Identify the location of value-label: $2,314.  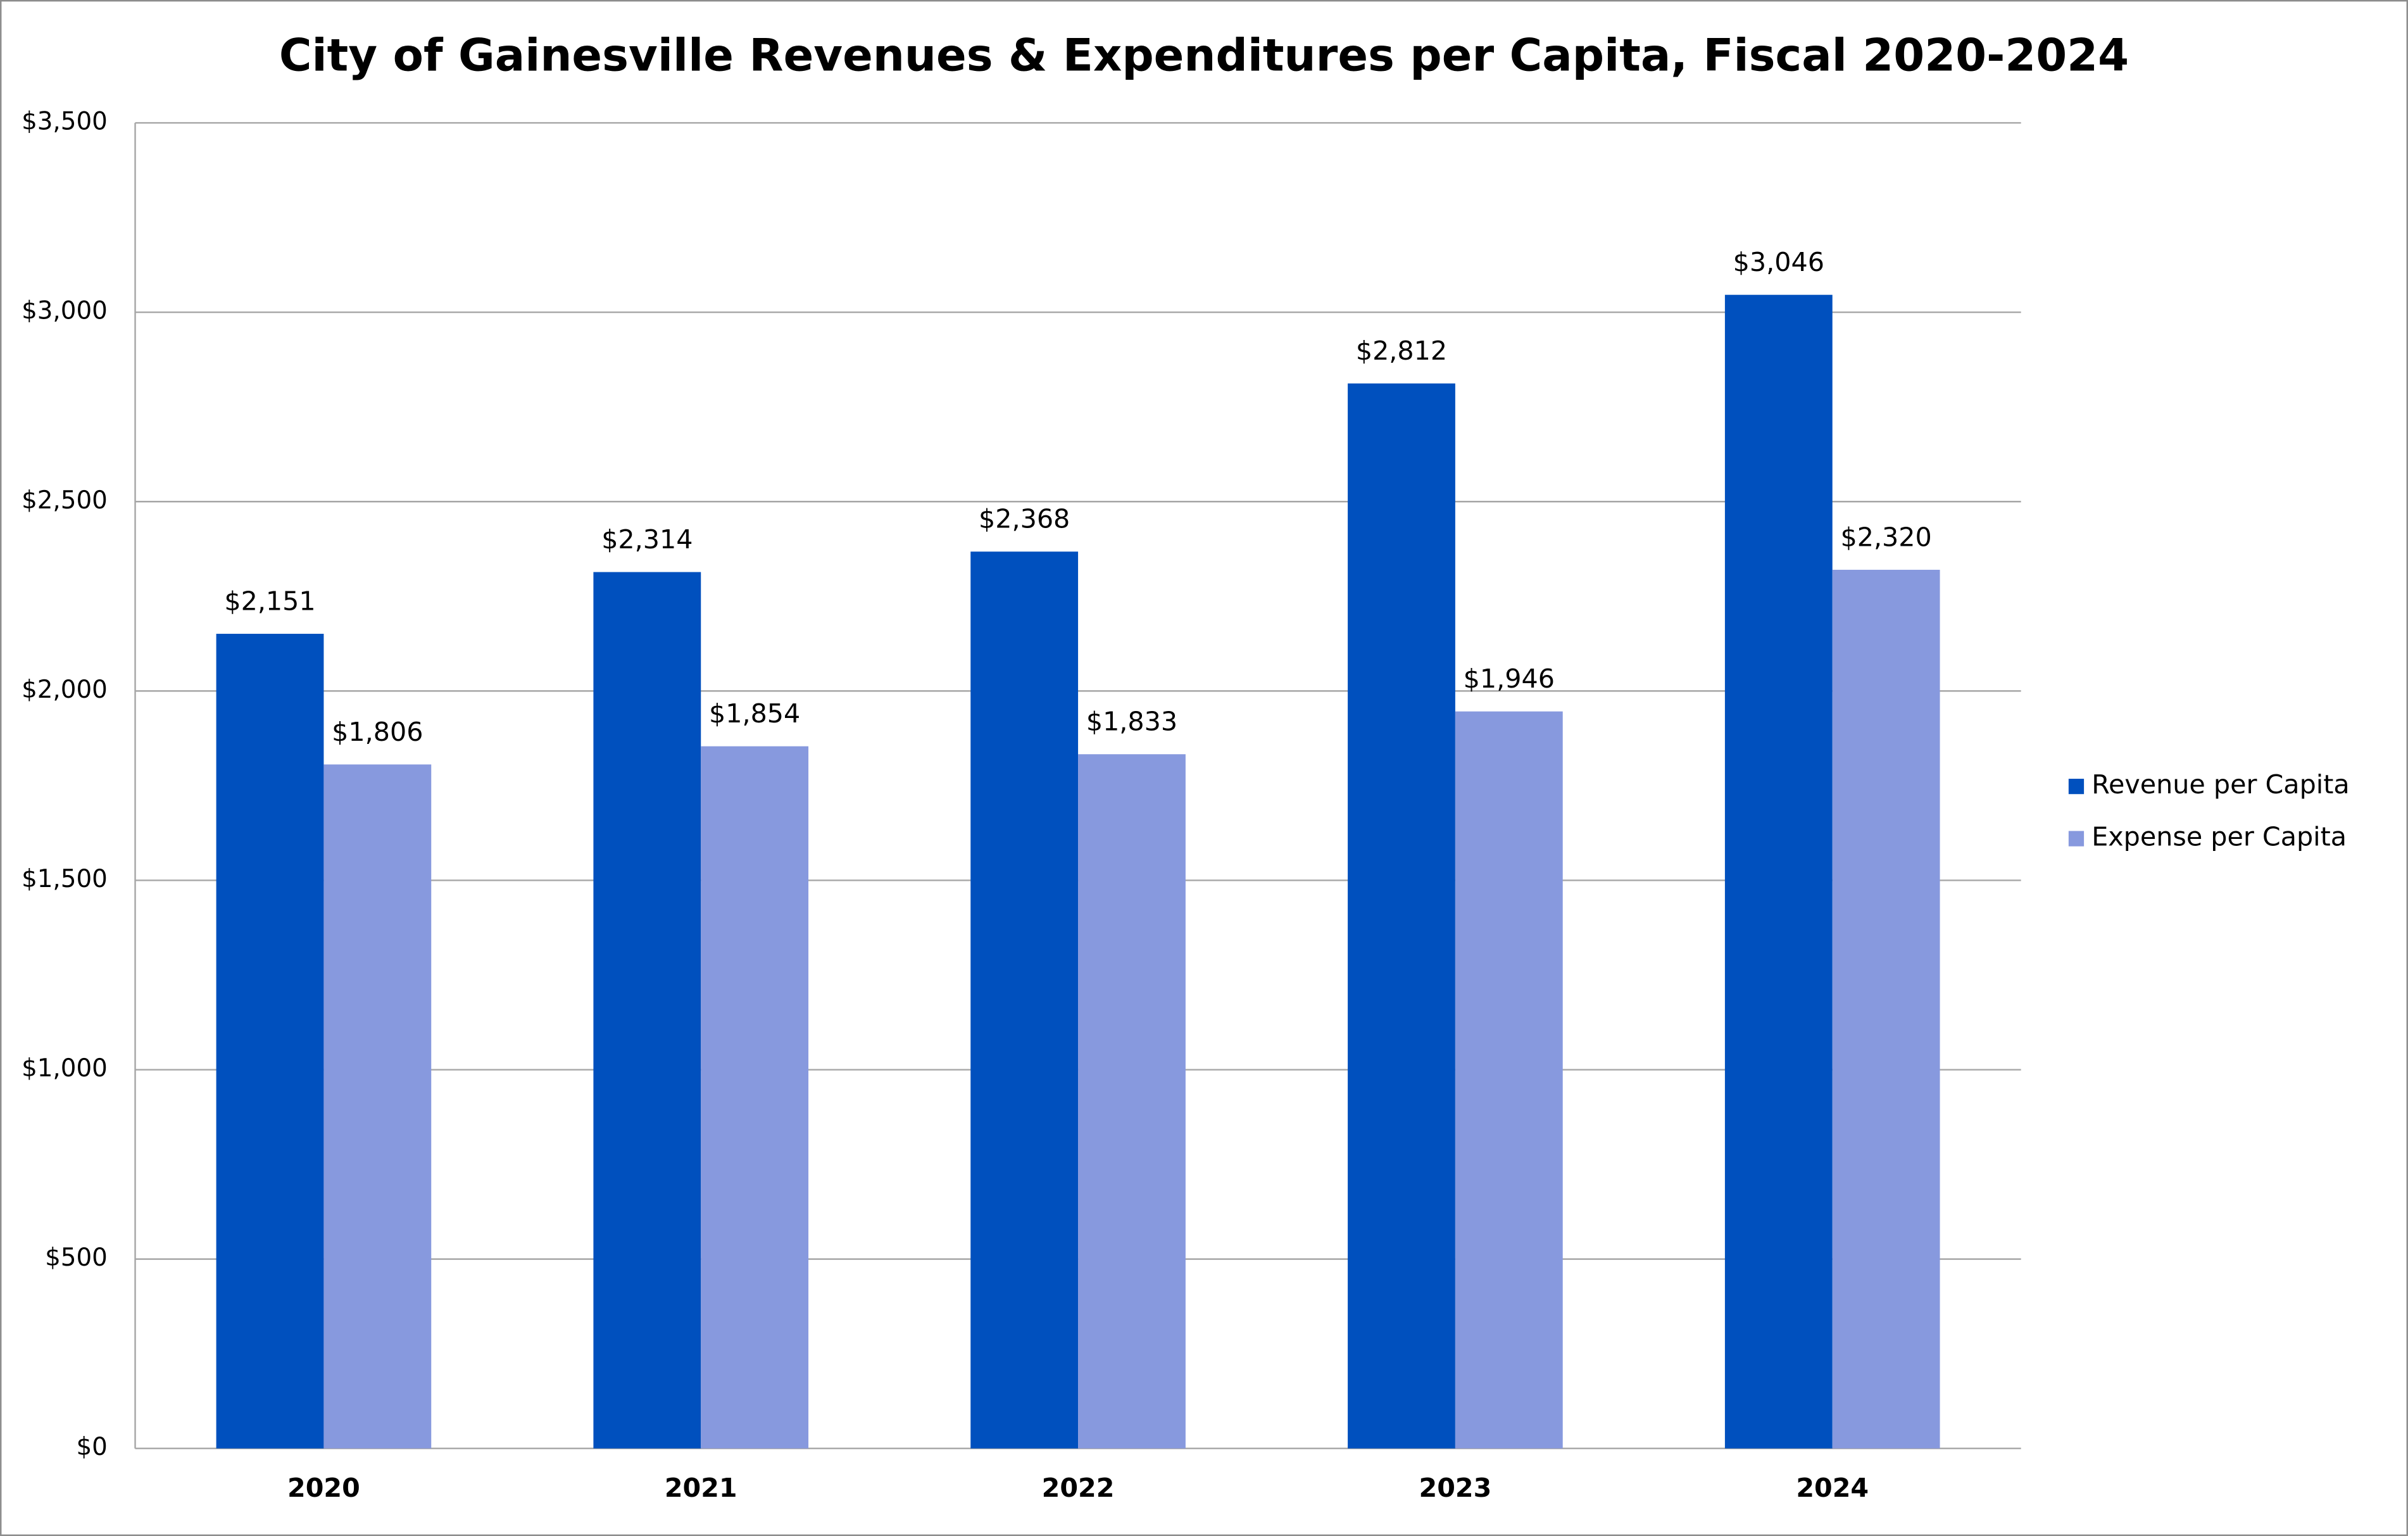
(647, 539).